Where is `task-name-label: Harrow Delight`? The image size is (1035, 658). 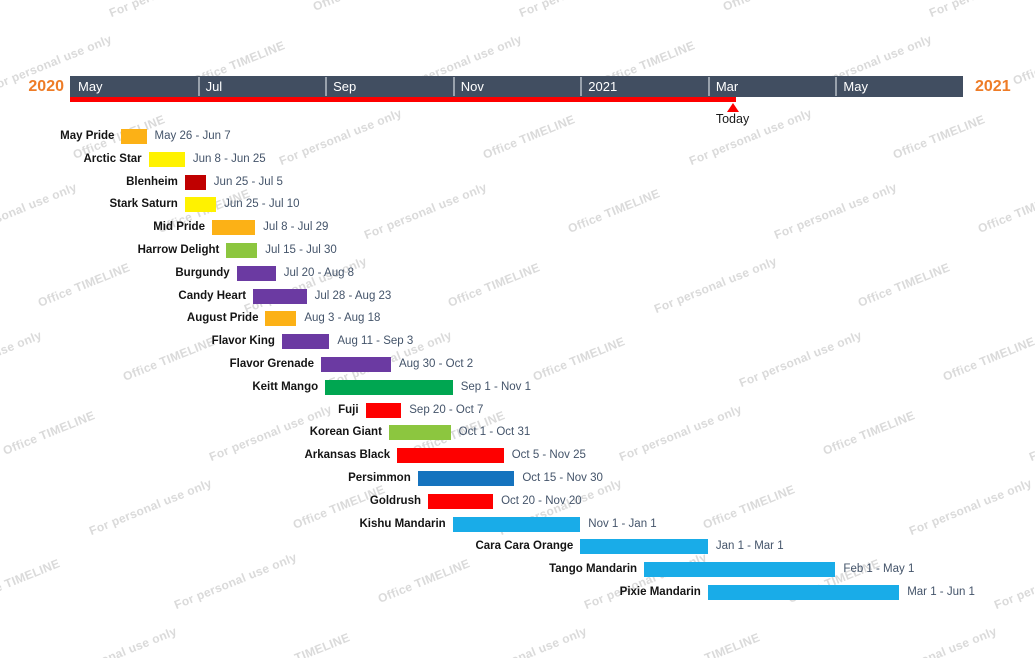
task-name-label: Harrow Delight is located at coordinates (178, 250).